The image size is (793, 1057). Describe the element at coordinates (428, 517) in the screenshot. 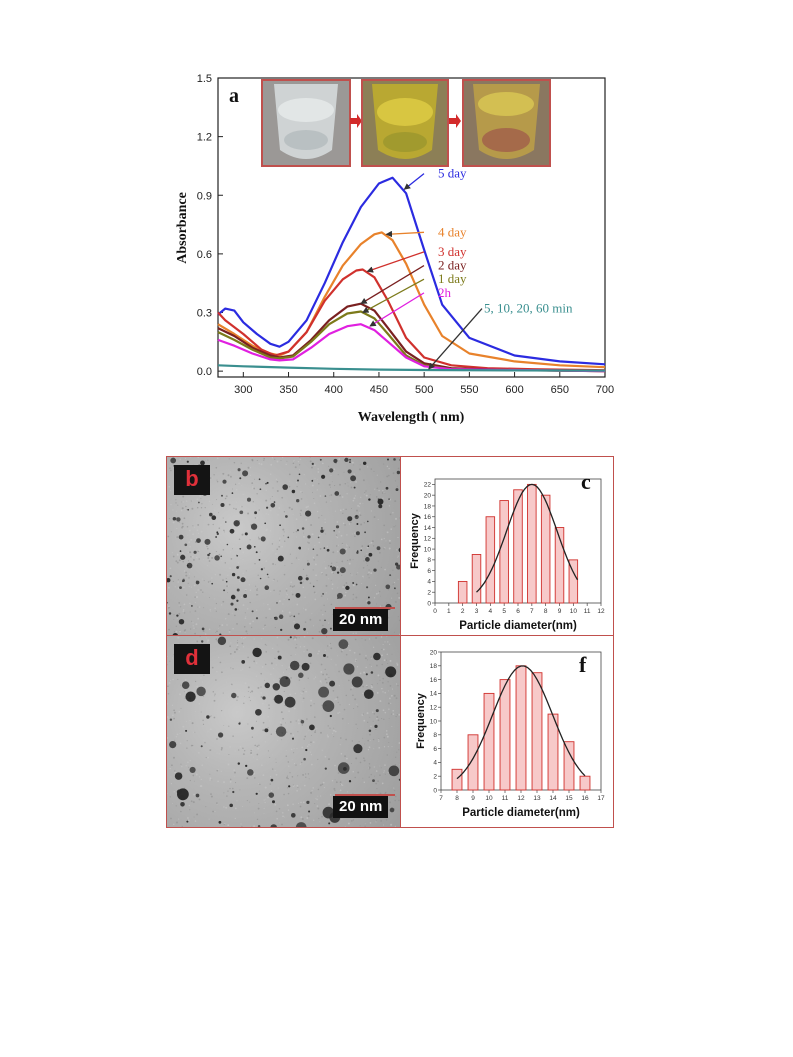

I see `y-tick-label: 16` at that location.